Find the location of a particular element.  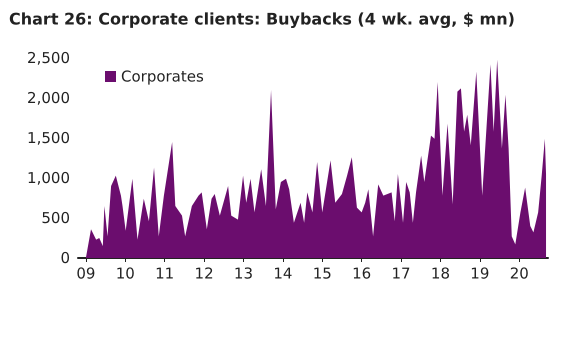

x-tick-label: 16 is located at coordinates (362, 273).